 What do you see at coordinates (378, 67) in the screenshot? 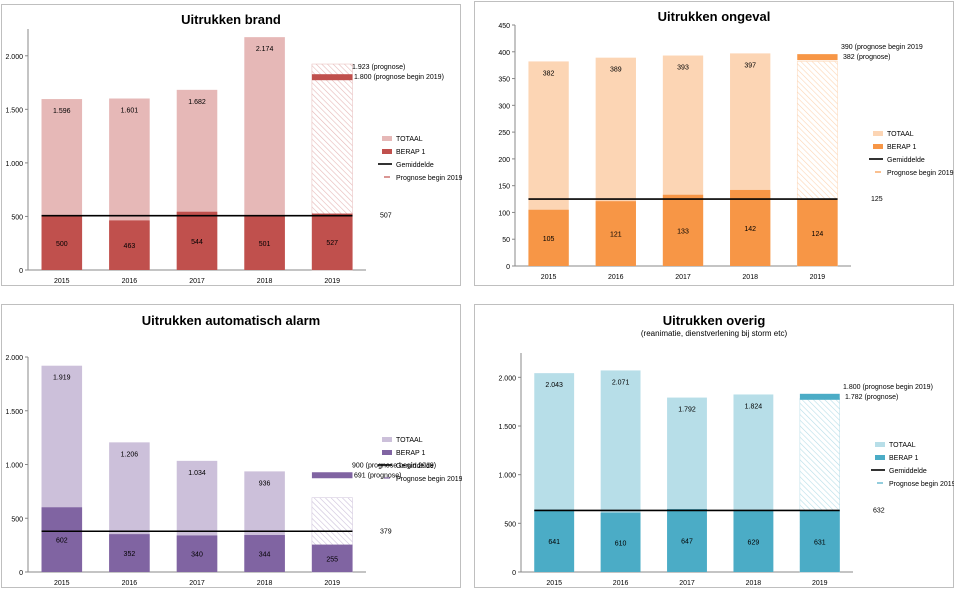
I see `annotation: 1.923 (prognose)` at bounding box center [378, 67].